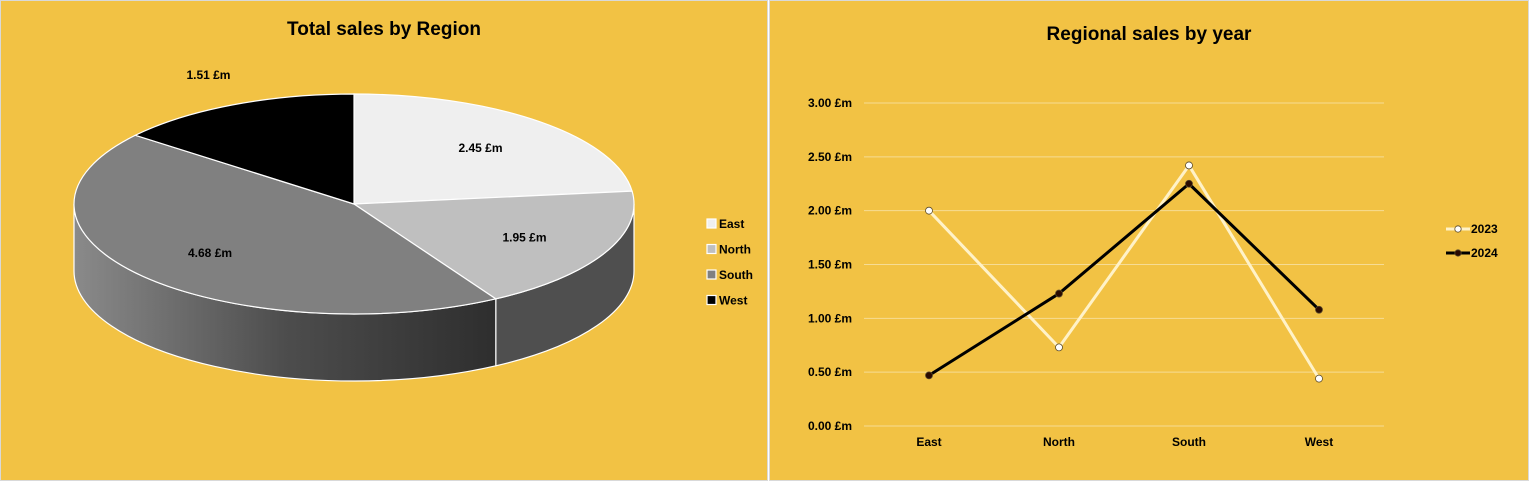 The height and width of the screenshot is (483, 1529). I want to click on pie-chart-title: Total sales by Region, so click(384, 29).